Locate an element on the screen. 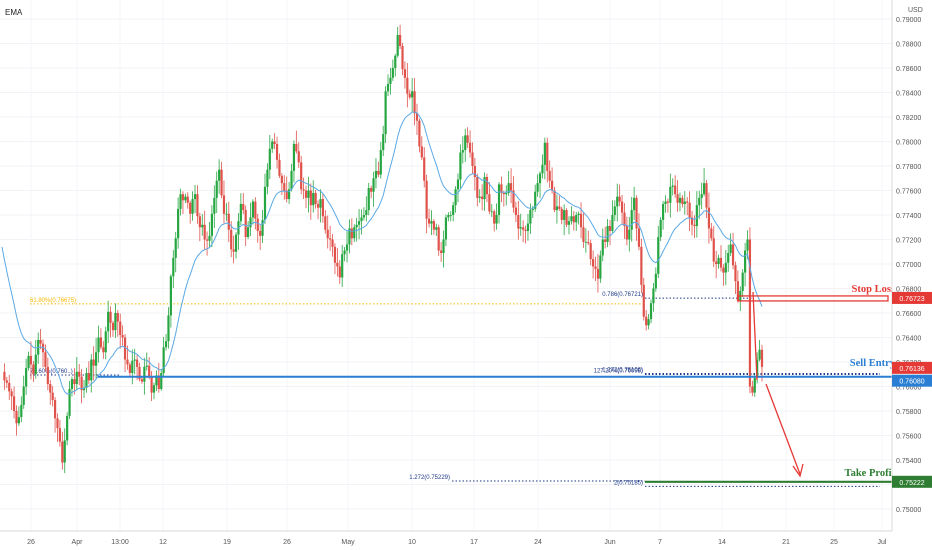 The image size is (932, 550). price-tag-label: 0.76080 is located at coordinates (911, 382).